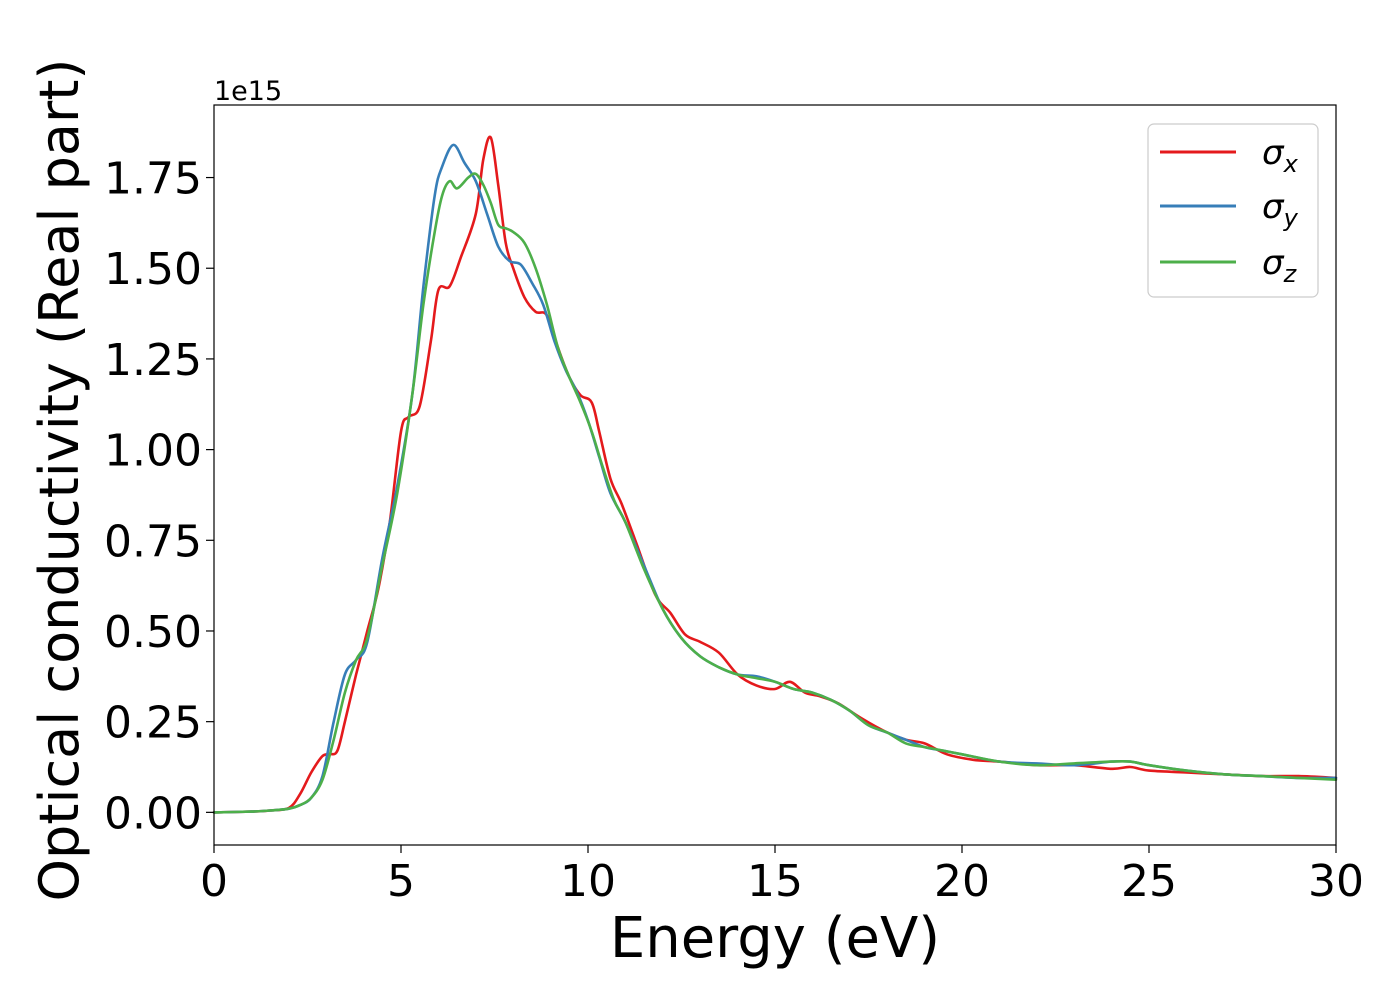 The width and height of the screenshot is (1400, 1000). I want to click on y-tick-label: 0.50, so click(153, 632).